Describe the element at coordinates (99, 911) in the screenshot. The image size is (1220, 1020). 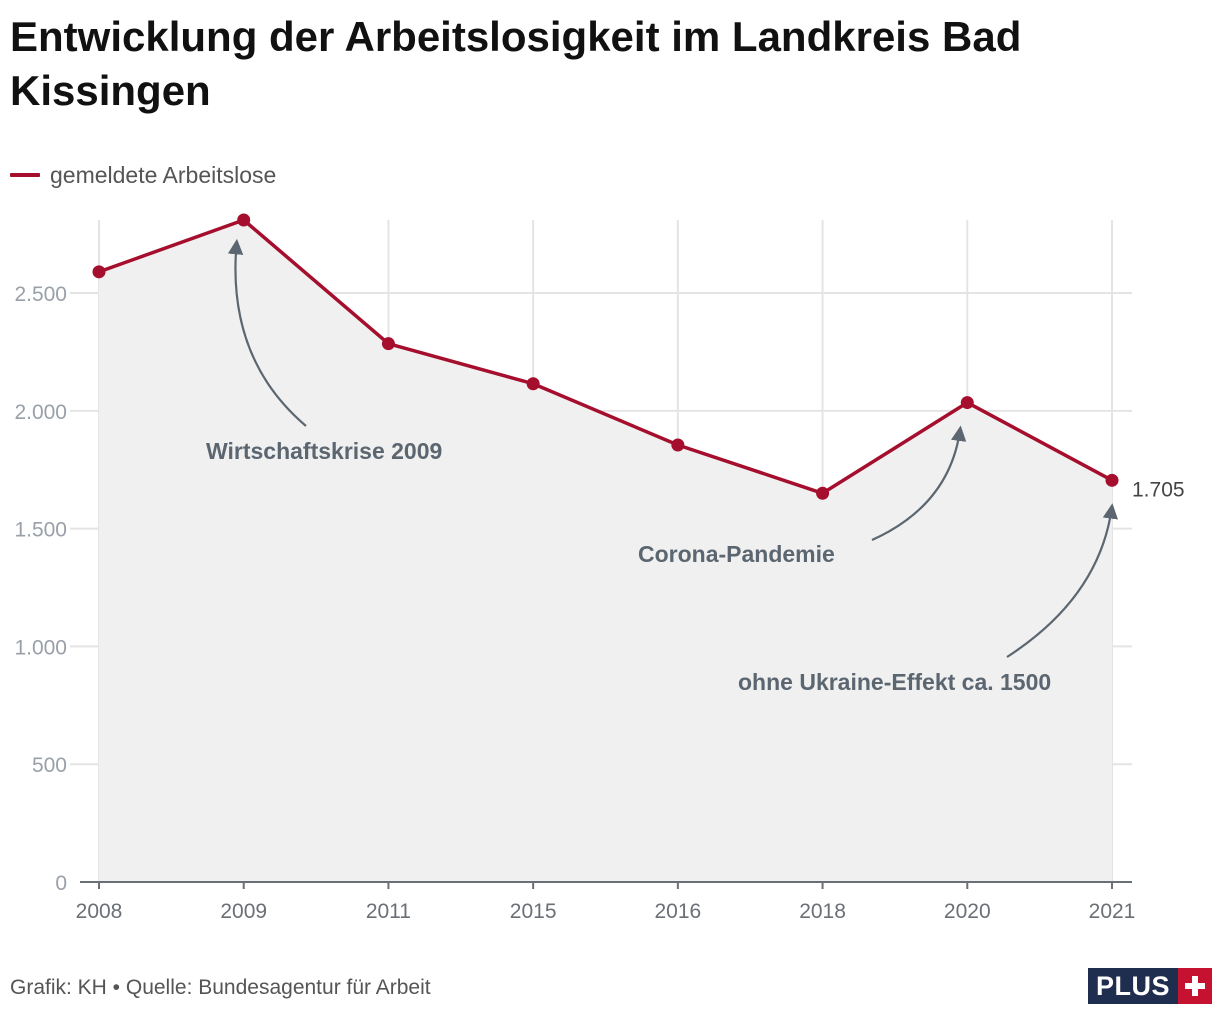
I see `x-tick-label: 2008` at that location.